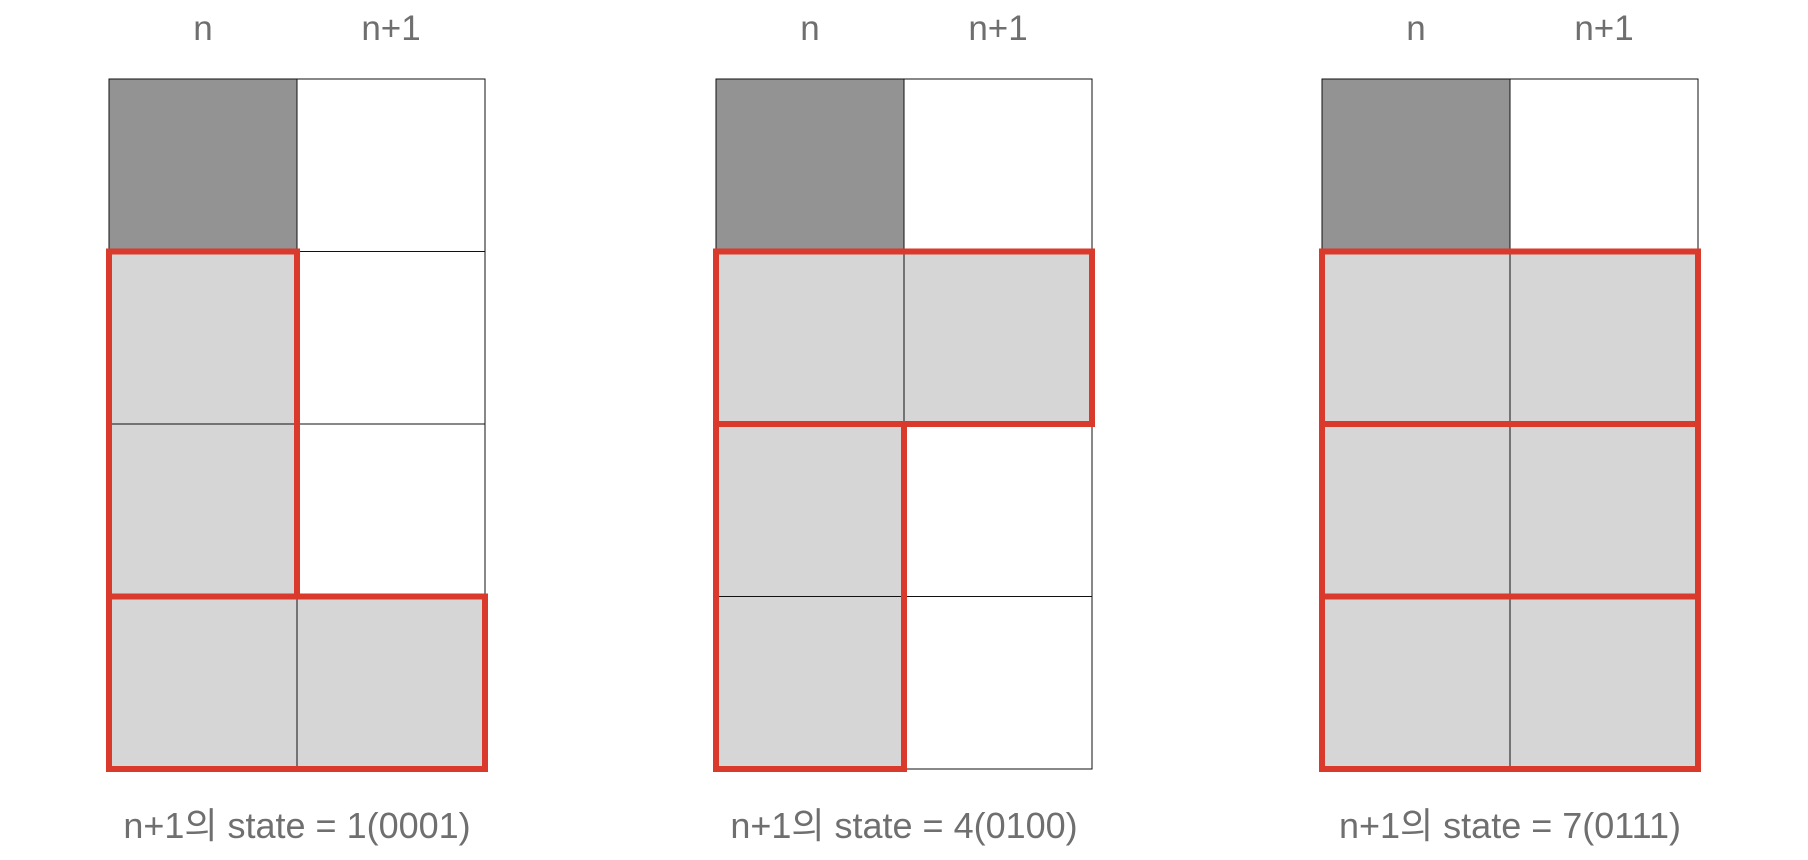  What do you see at coordinates (1510, 825) in the screenshot?
I see `state-caption: n+1의 state = 7(0111)` at bounding box center [1510, 825].